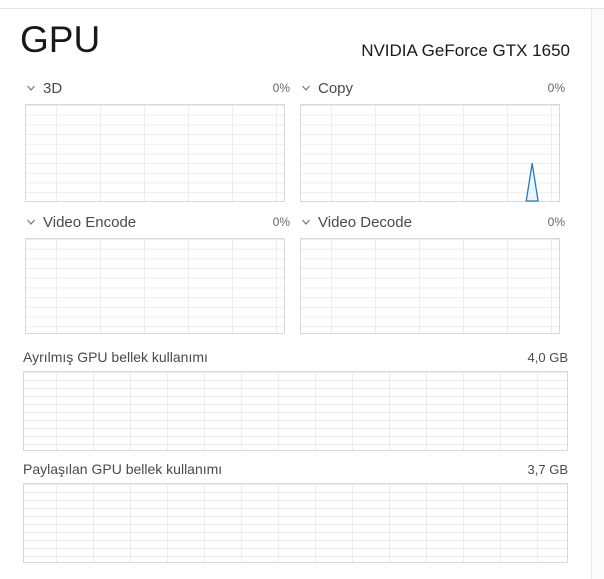  I want to click on chart-dedicated-memory-plot, so click(295, 411).